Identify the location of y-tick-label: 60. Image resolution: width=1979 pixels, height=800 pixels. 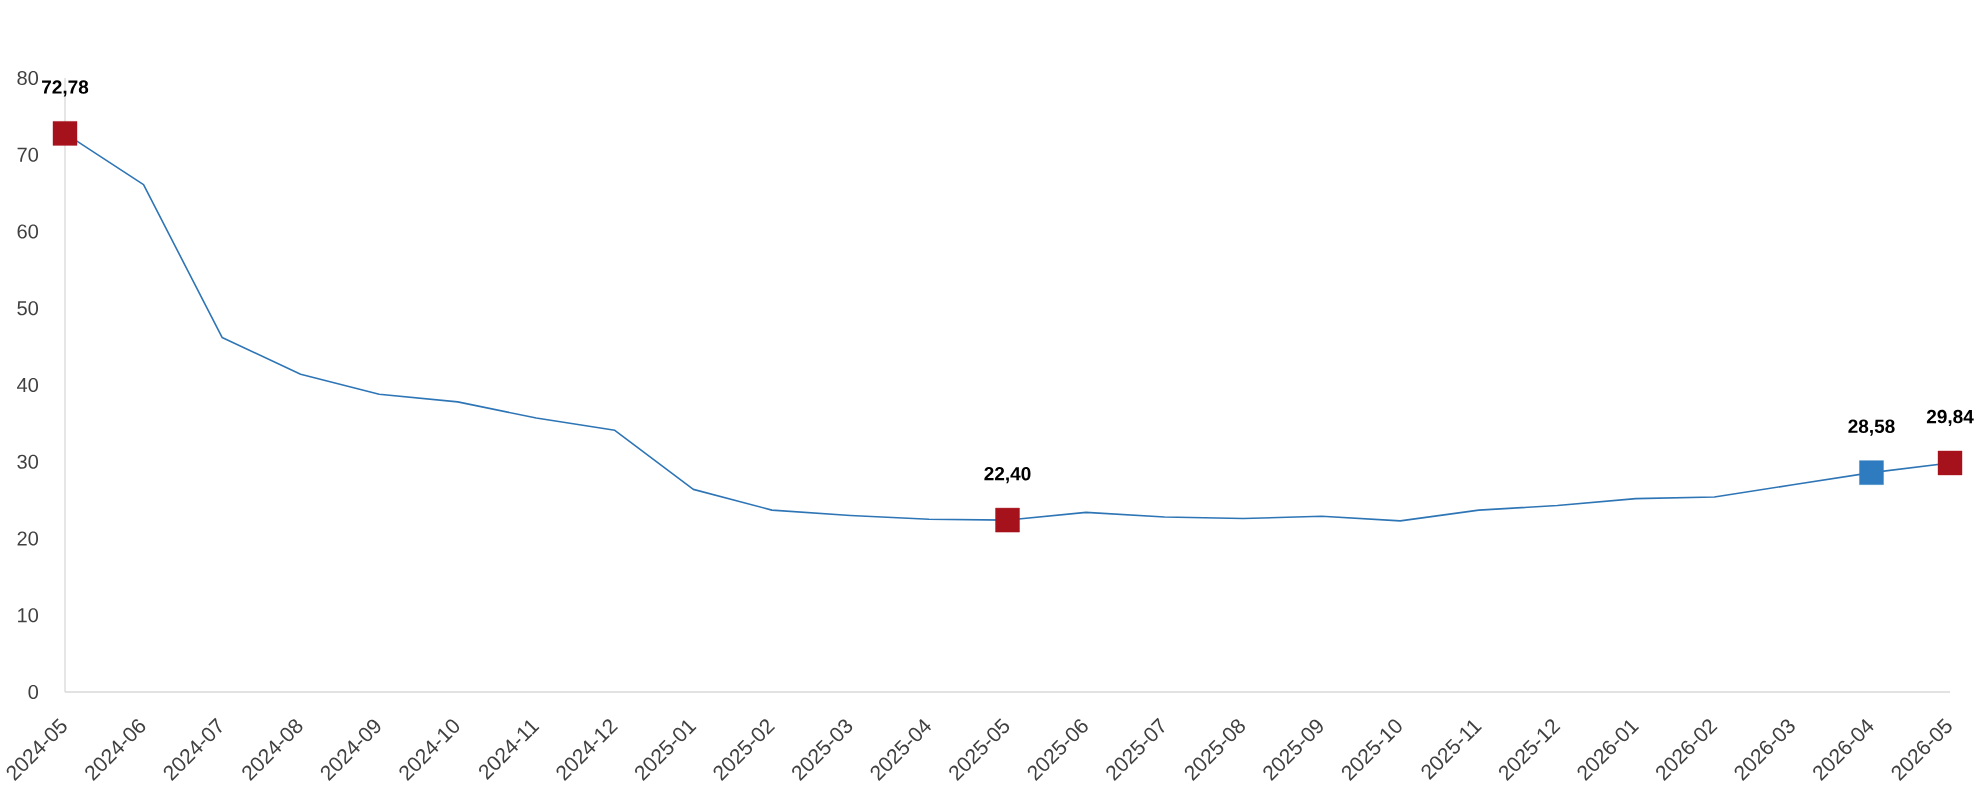
(28, 231).